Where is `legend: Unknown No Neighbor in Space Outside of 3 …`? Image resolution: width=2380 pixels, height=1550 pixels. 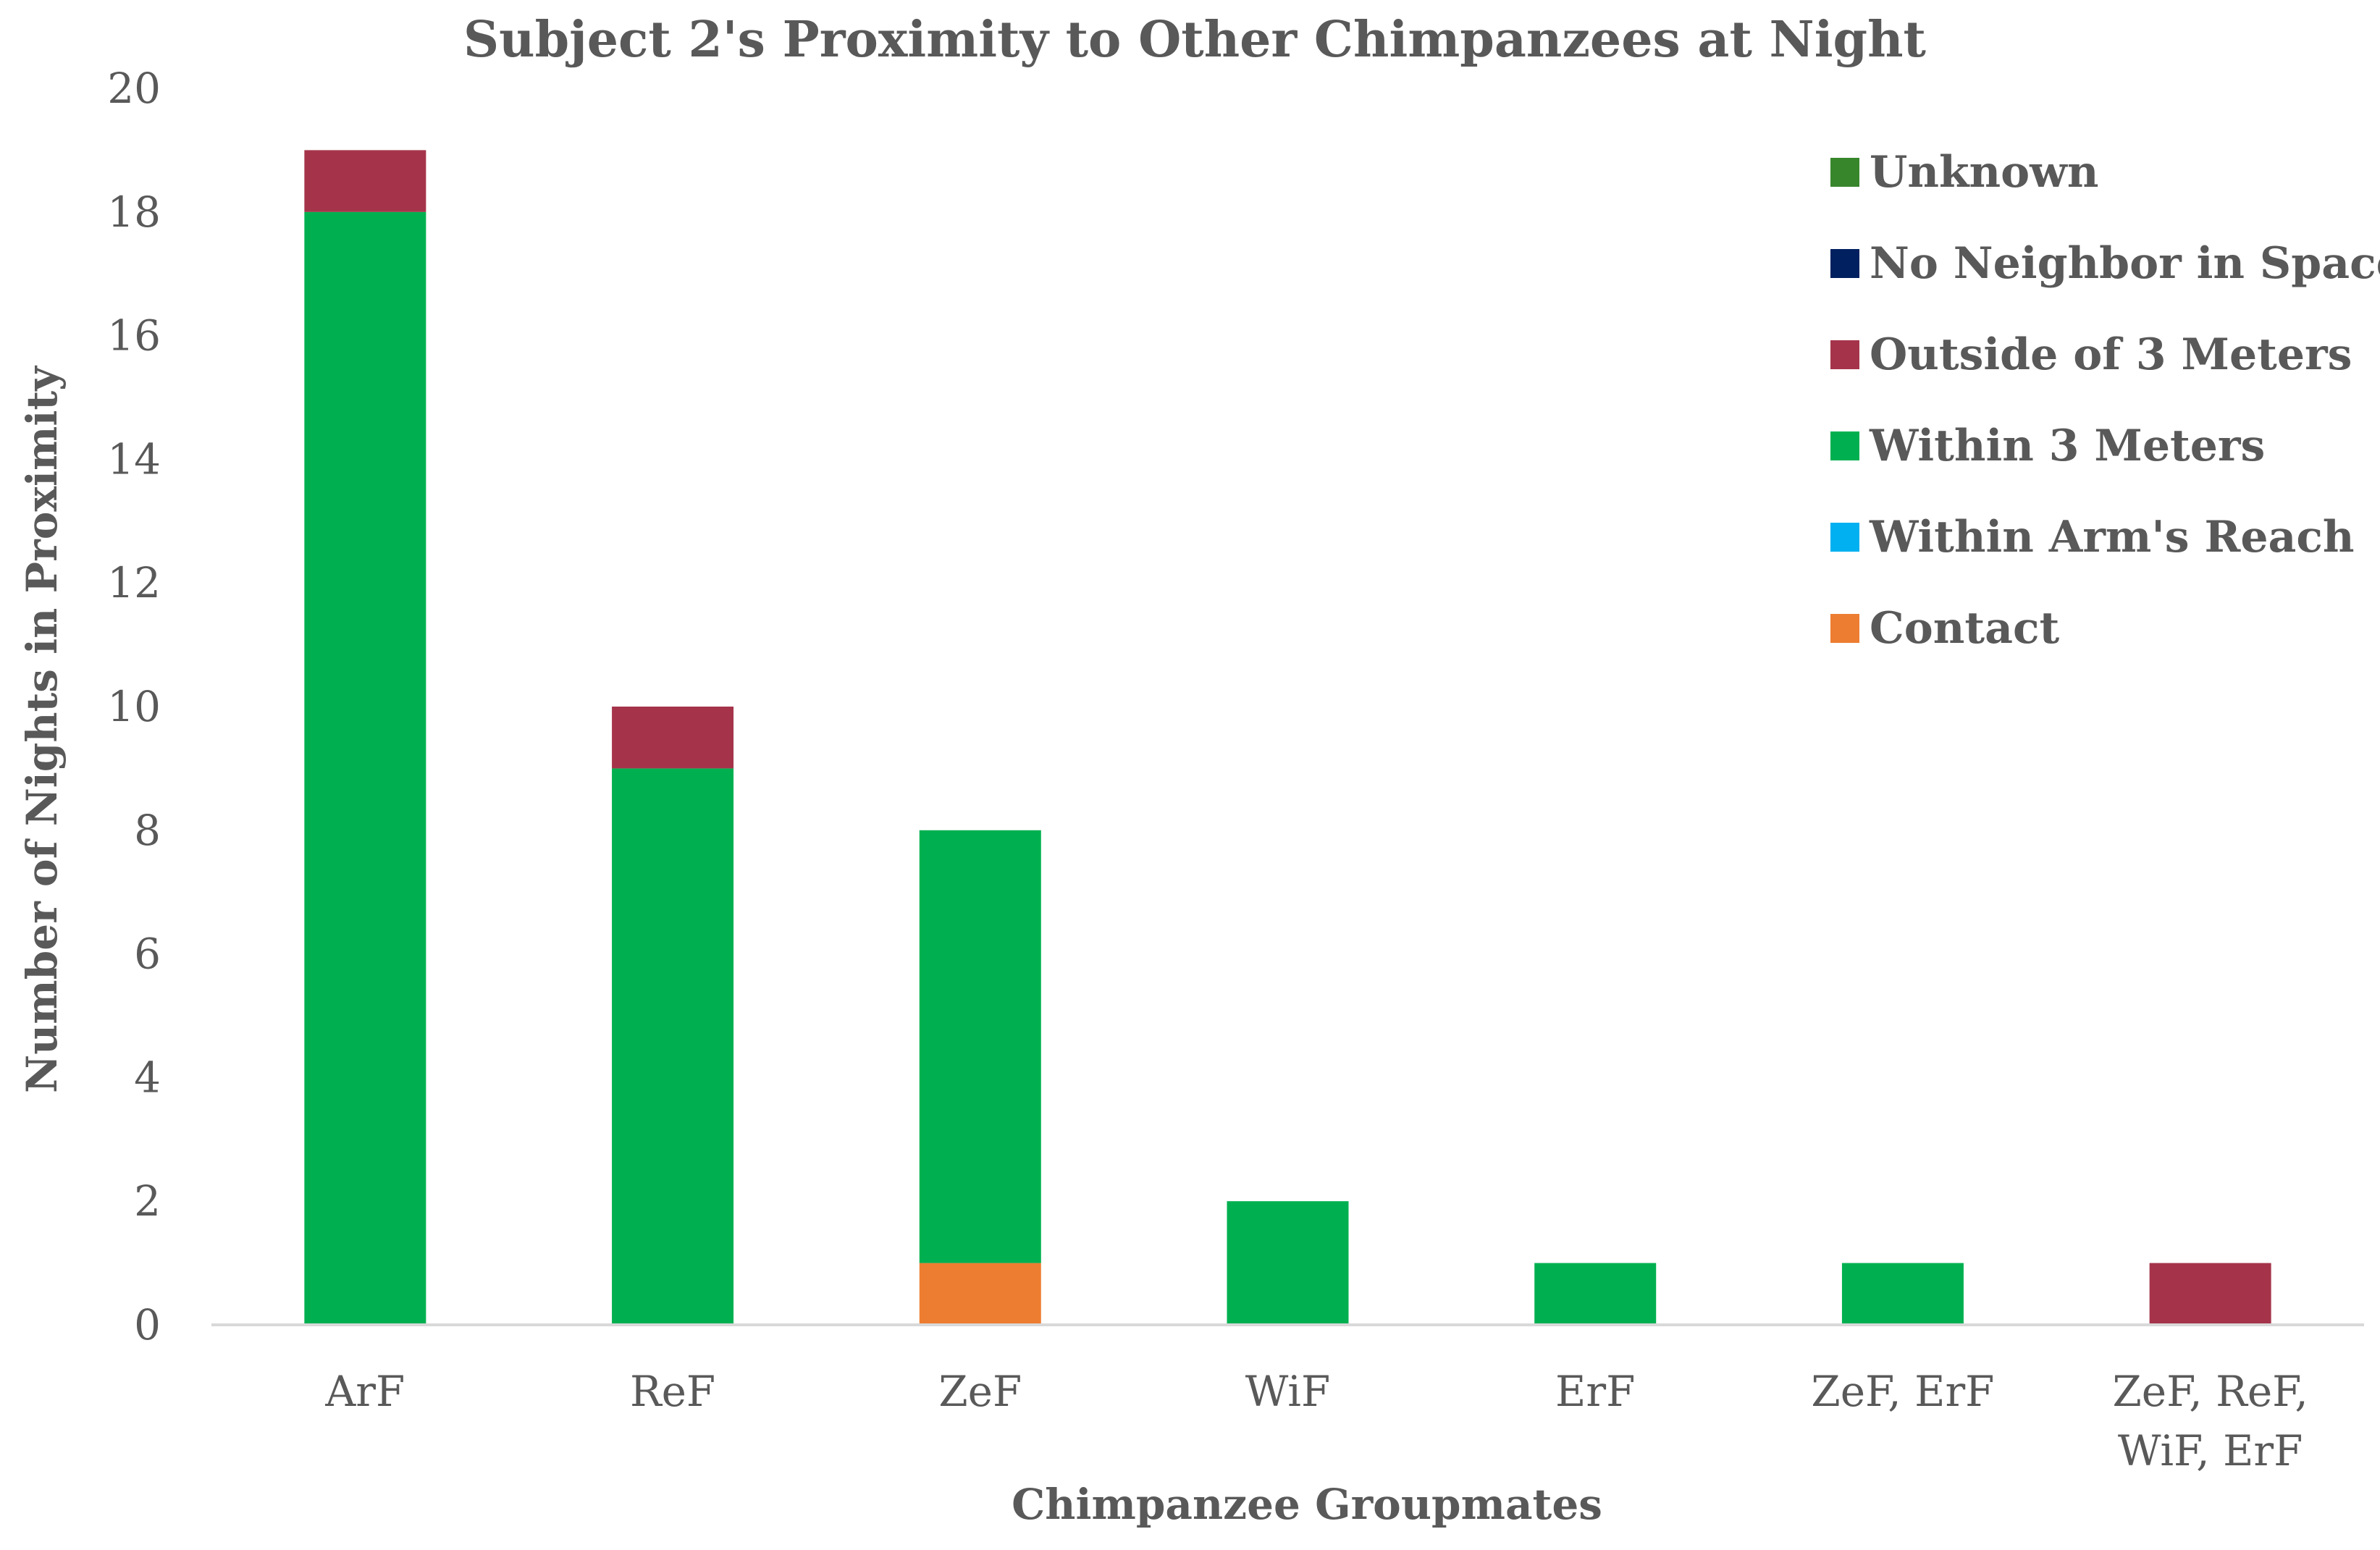
legend: Unknown No Neighbor in Space Outside of 3 … is located at coordinates (2105, 401).